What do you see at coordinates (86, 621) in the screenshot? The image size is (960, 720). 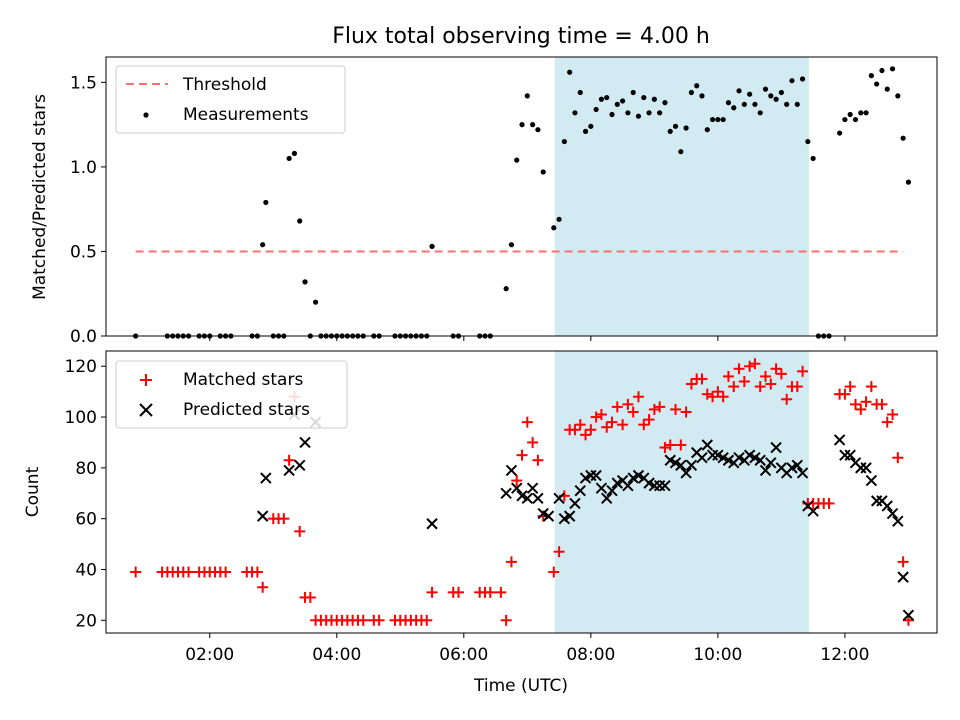 I see `bottom-y-tick-label: 20` at bounding box center [86, 621].